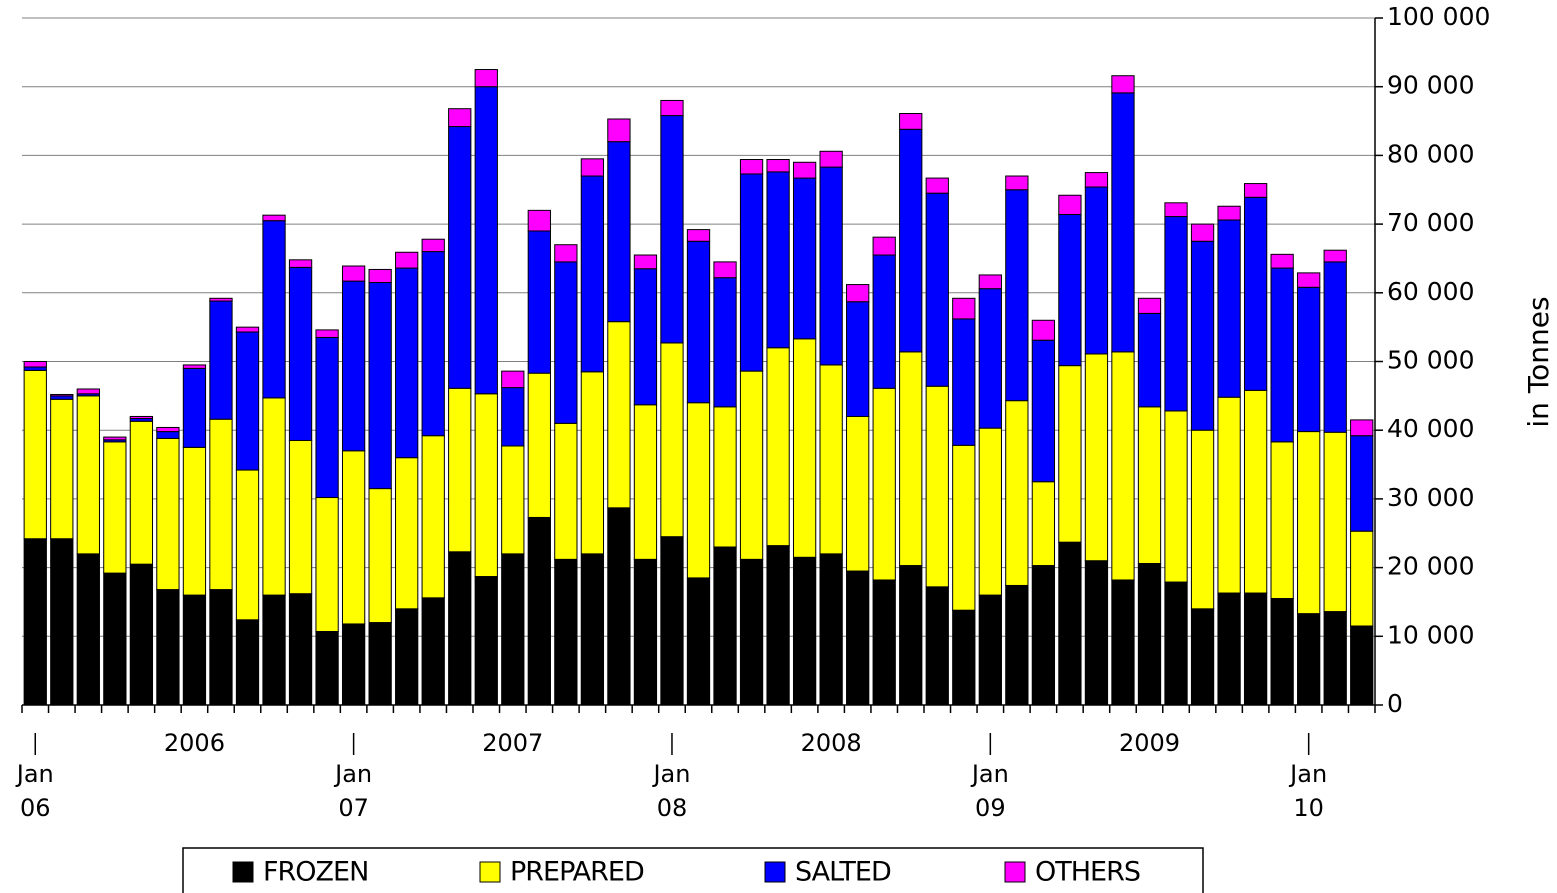 The width and height of the screenshot is (1557, 893). What do you see at coordinates (194, 743) in the screenshot?
I see `x-group-label: 2006` at bounding box center [194, 743].